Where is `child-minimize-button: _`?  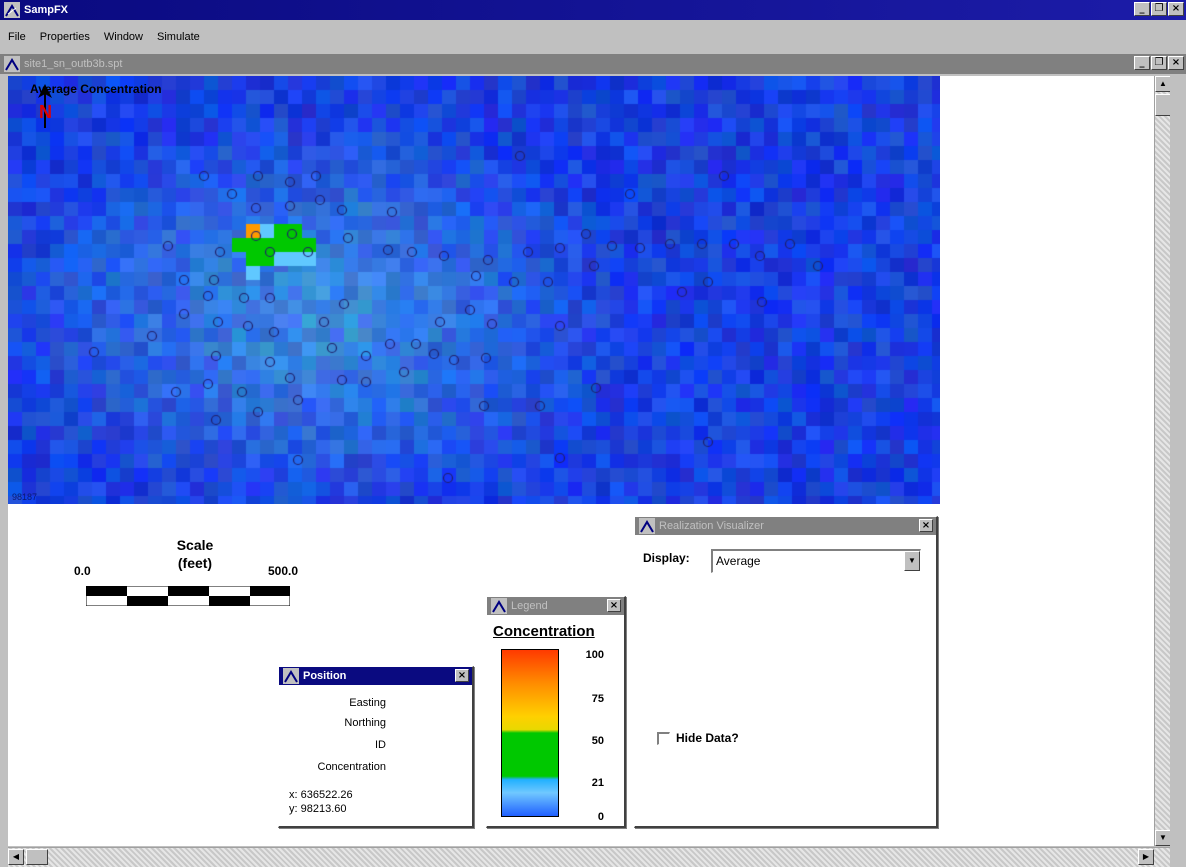
child-minimize-button: _ is located at coordinates (1142, 63).